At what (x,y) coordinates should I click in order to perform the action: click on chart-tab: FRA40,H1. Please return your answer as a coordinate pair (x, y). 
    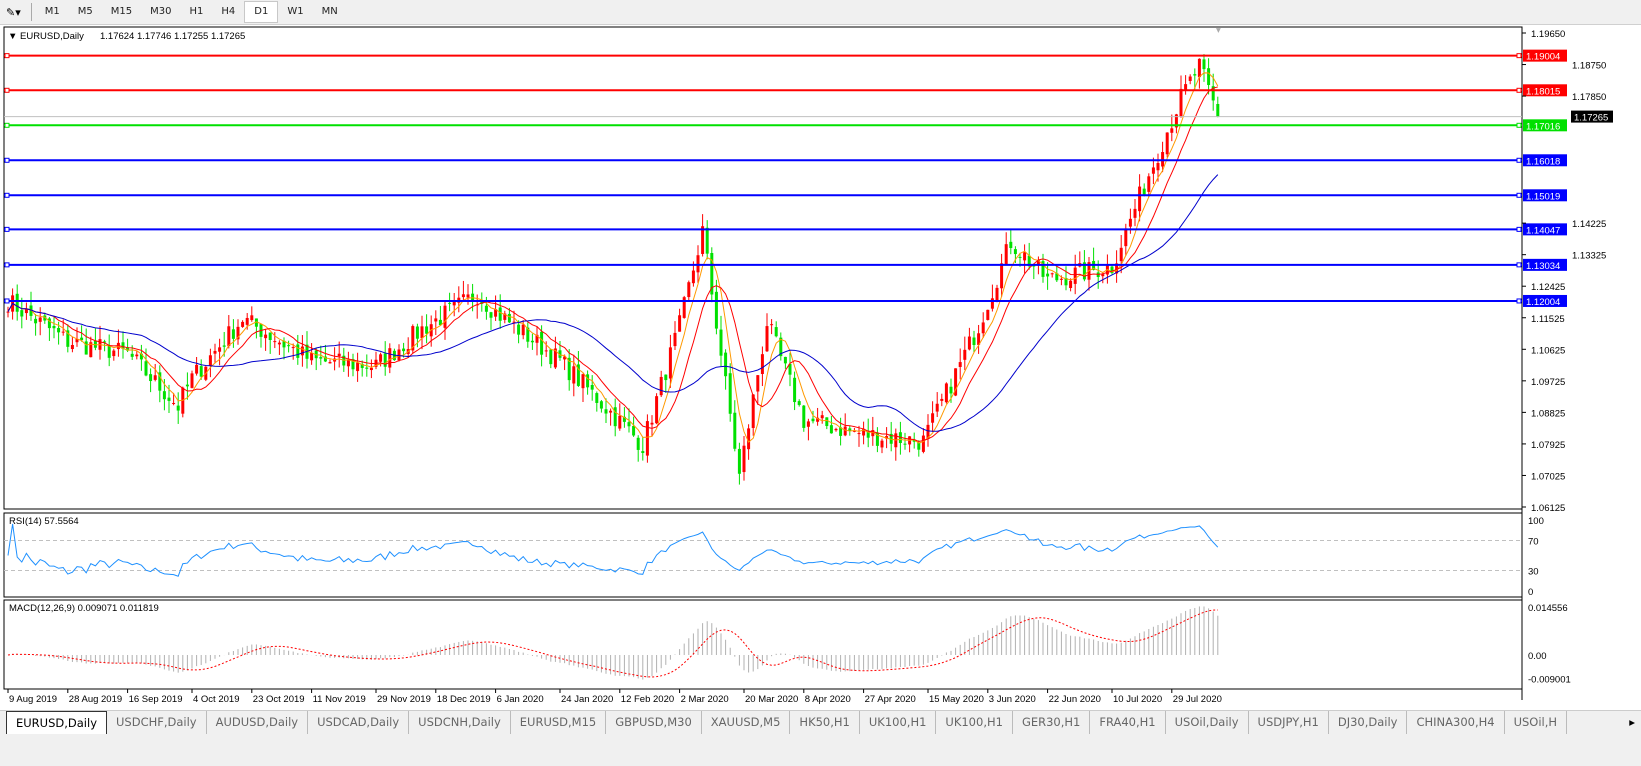
    Looking at the image, I should click on (1128, 723).